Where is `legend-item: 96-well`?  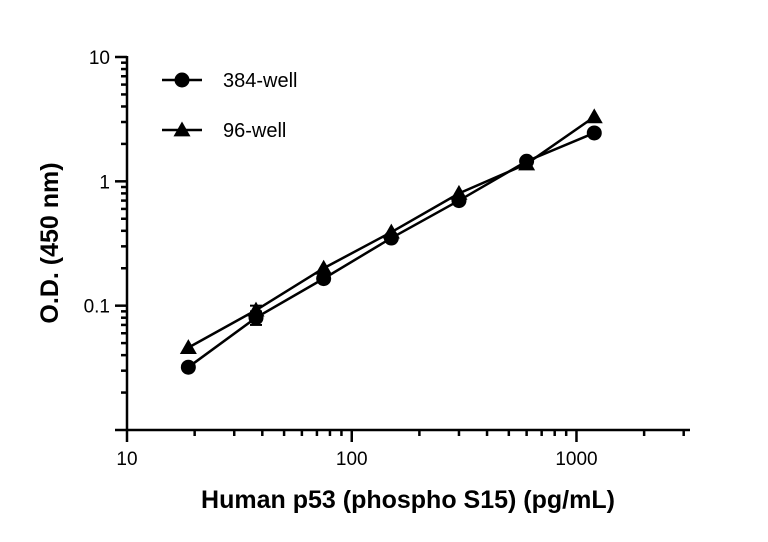
legend-item: 96-well is located at coordinates (224, 131).